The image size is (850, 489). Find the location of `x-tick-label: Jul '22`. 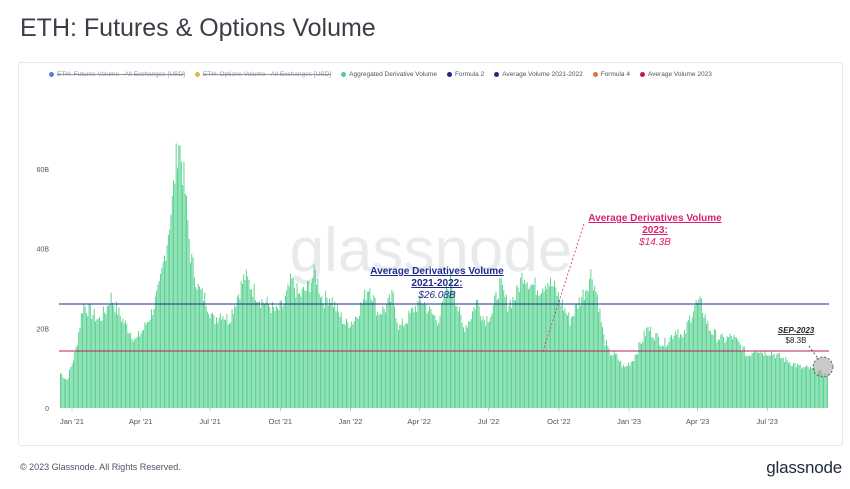

x-tick-label: Jul '22 is located at coordinates (488, 421).